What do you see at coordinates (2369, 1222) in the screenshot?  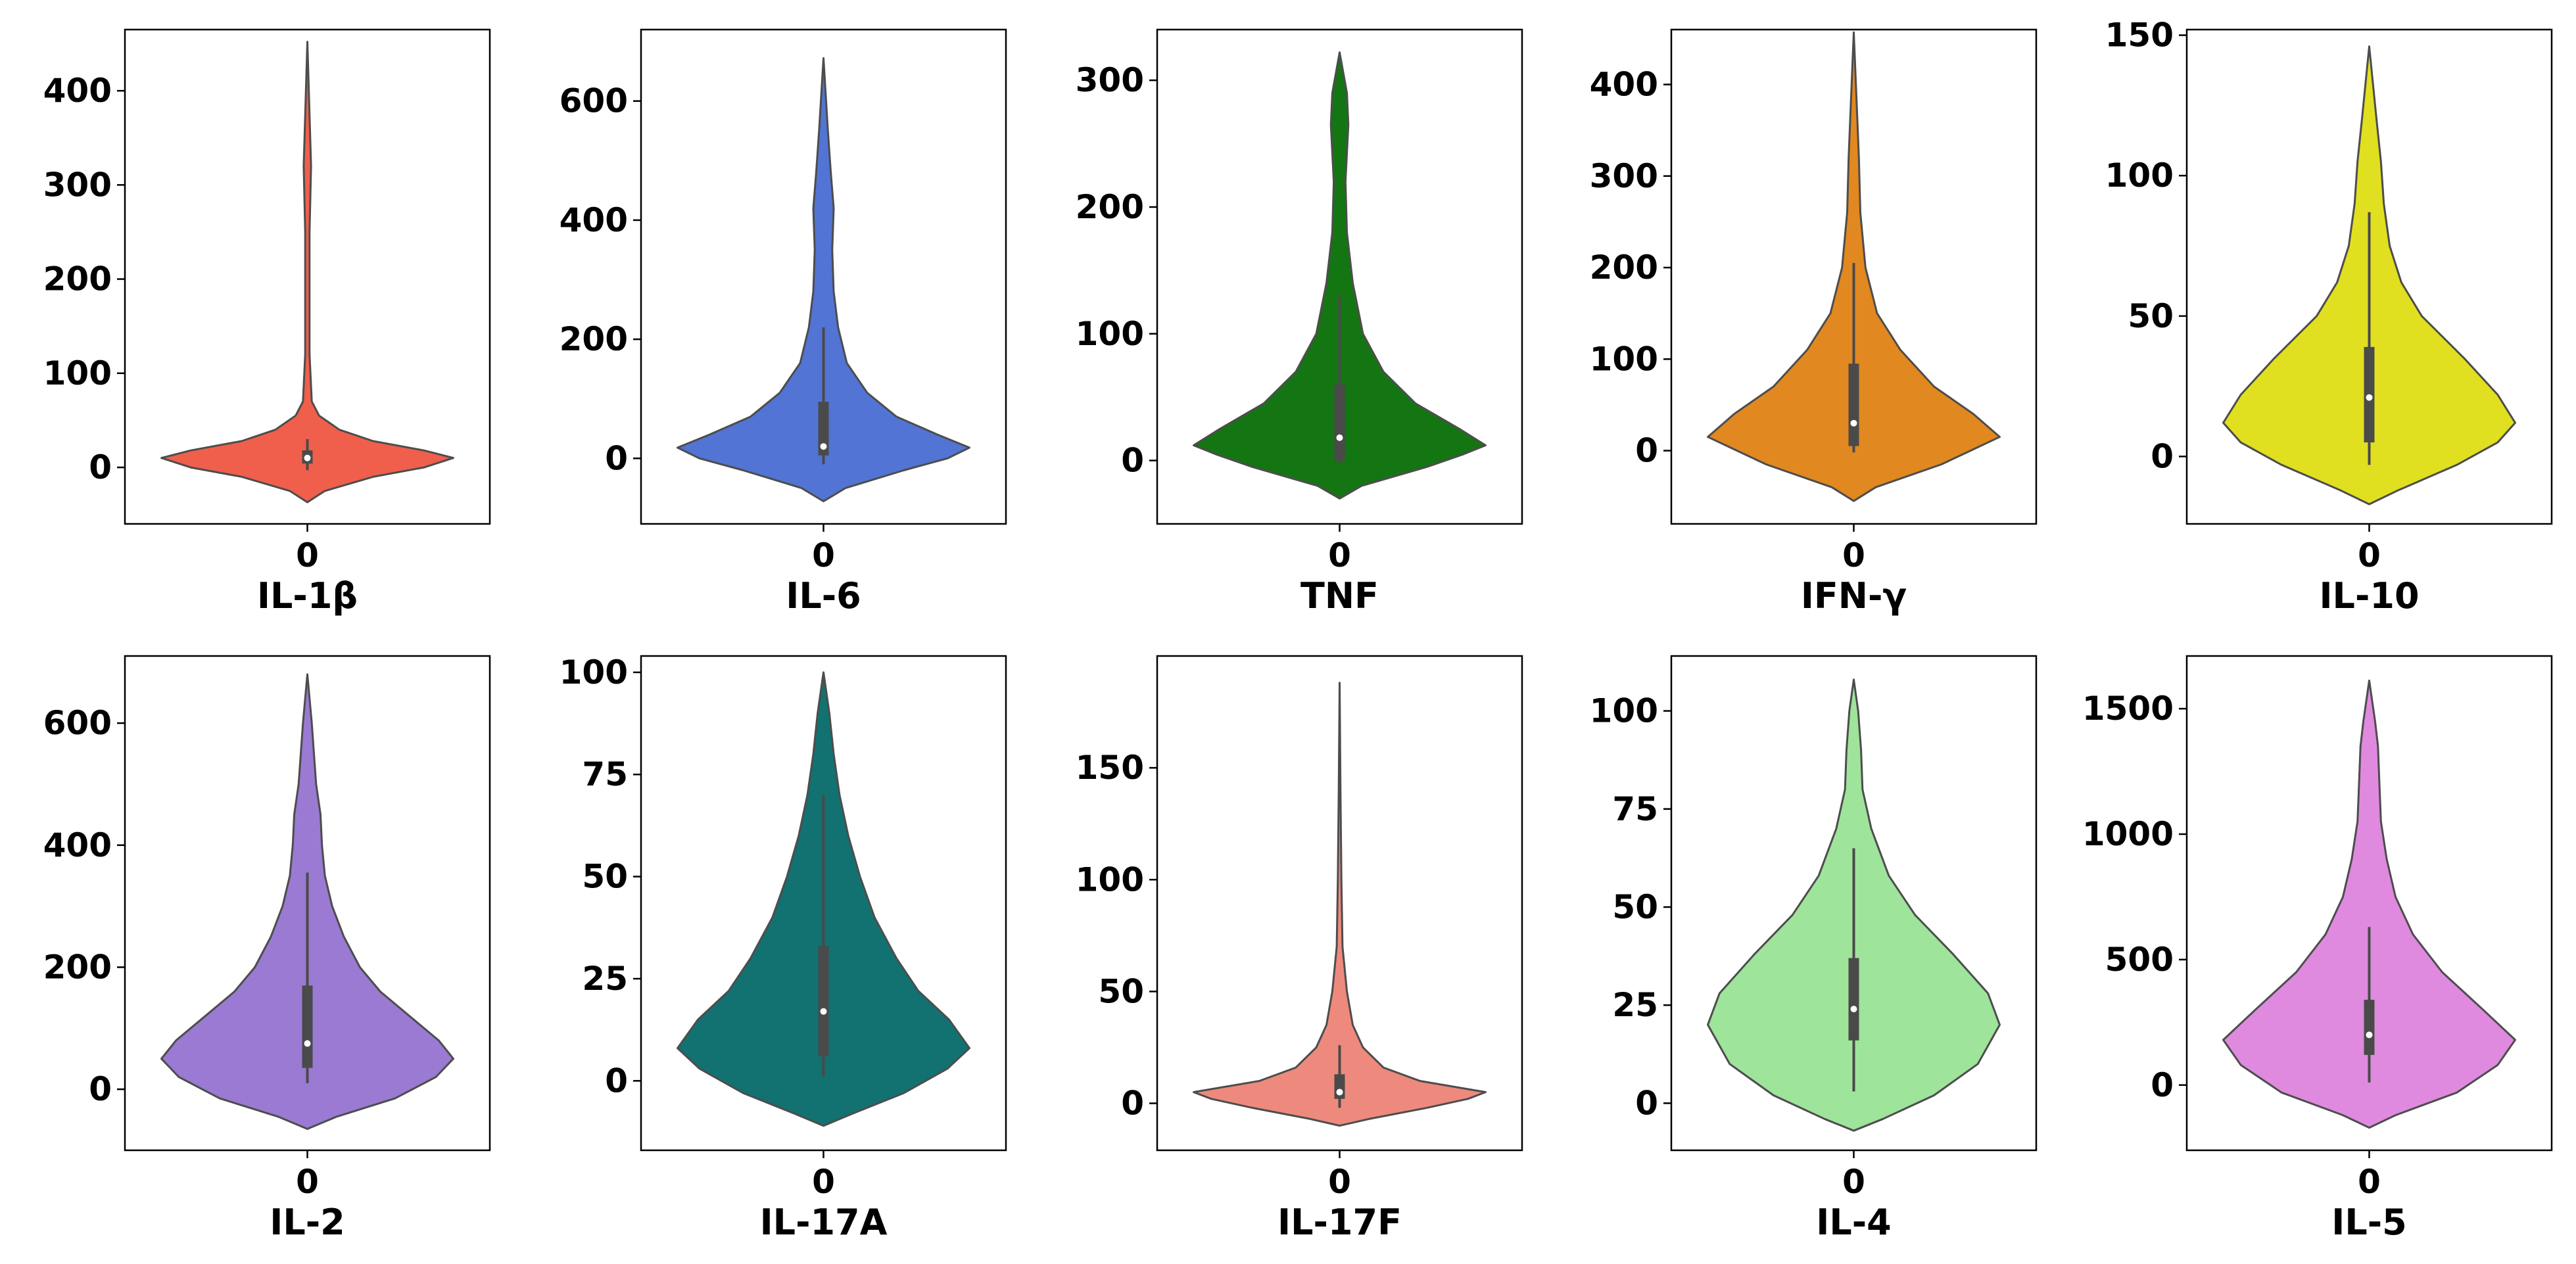 I see `panel-xlabel: IL-5` at bounding box center [2369, 1222].